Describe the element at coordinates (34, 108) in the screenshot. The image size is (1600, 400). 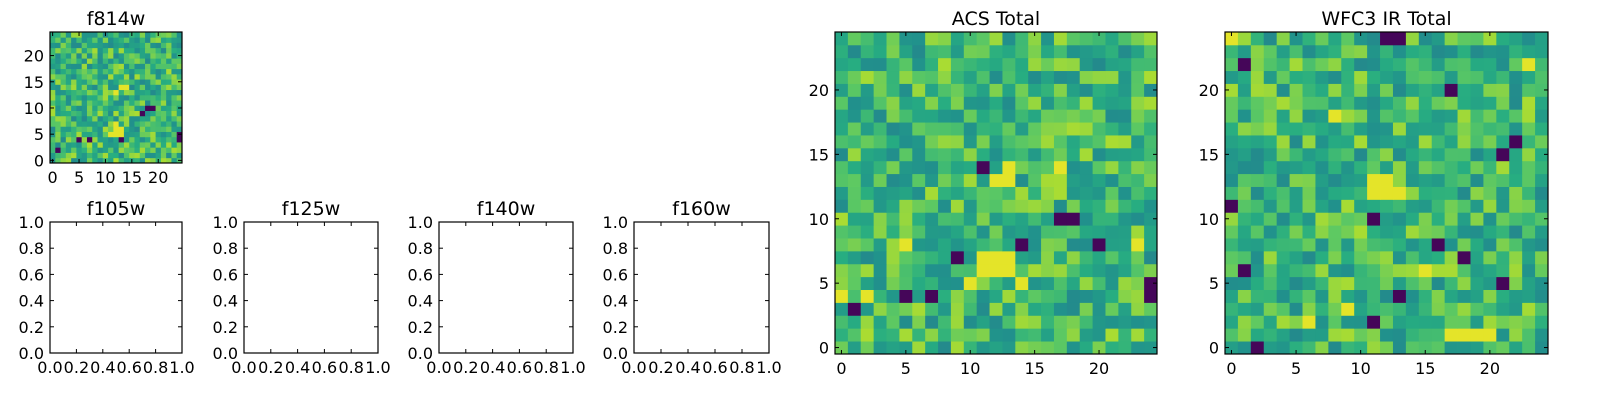
I see `y-tick-label: 10` at that location.